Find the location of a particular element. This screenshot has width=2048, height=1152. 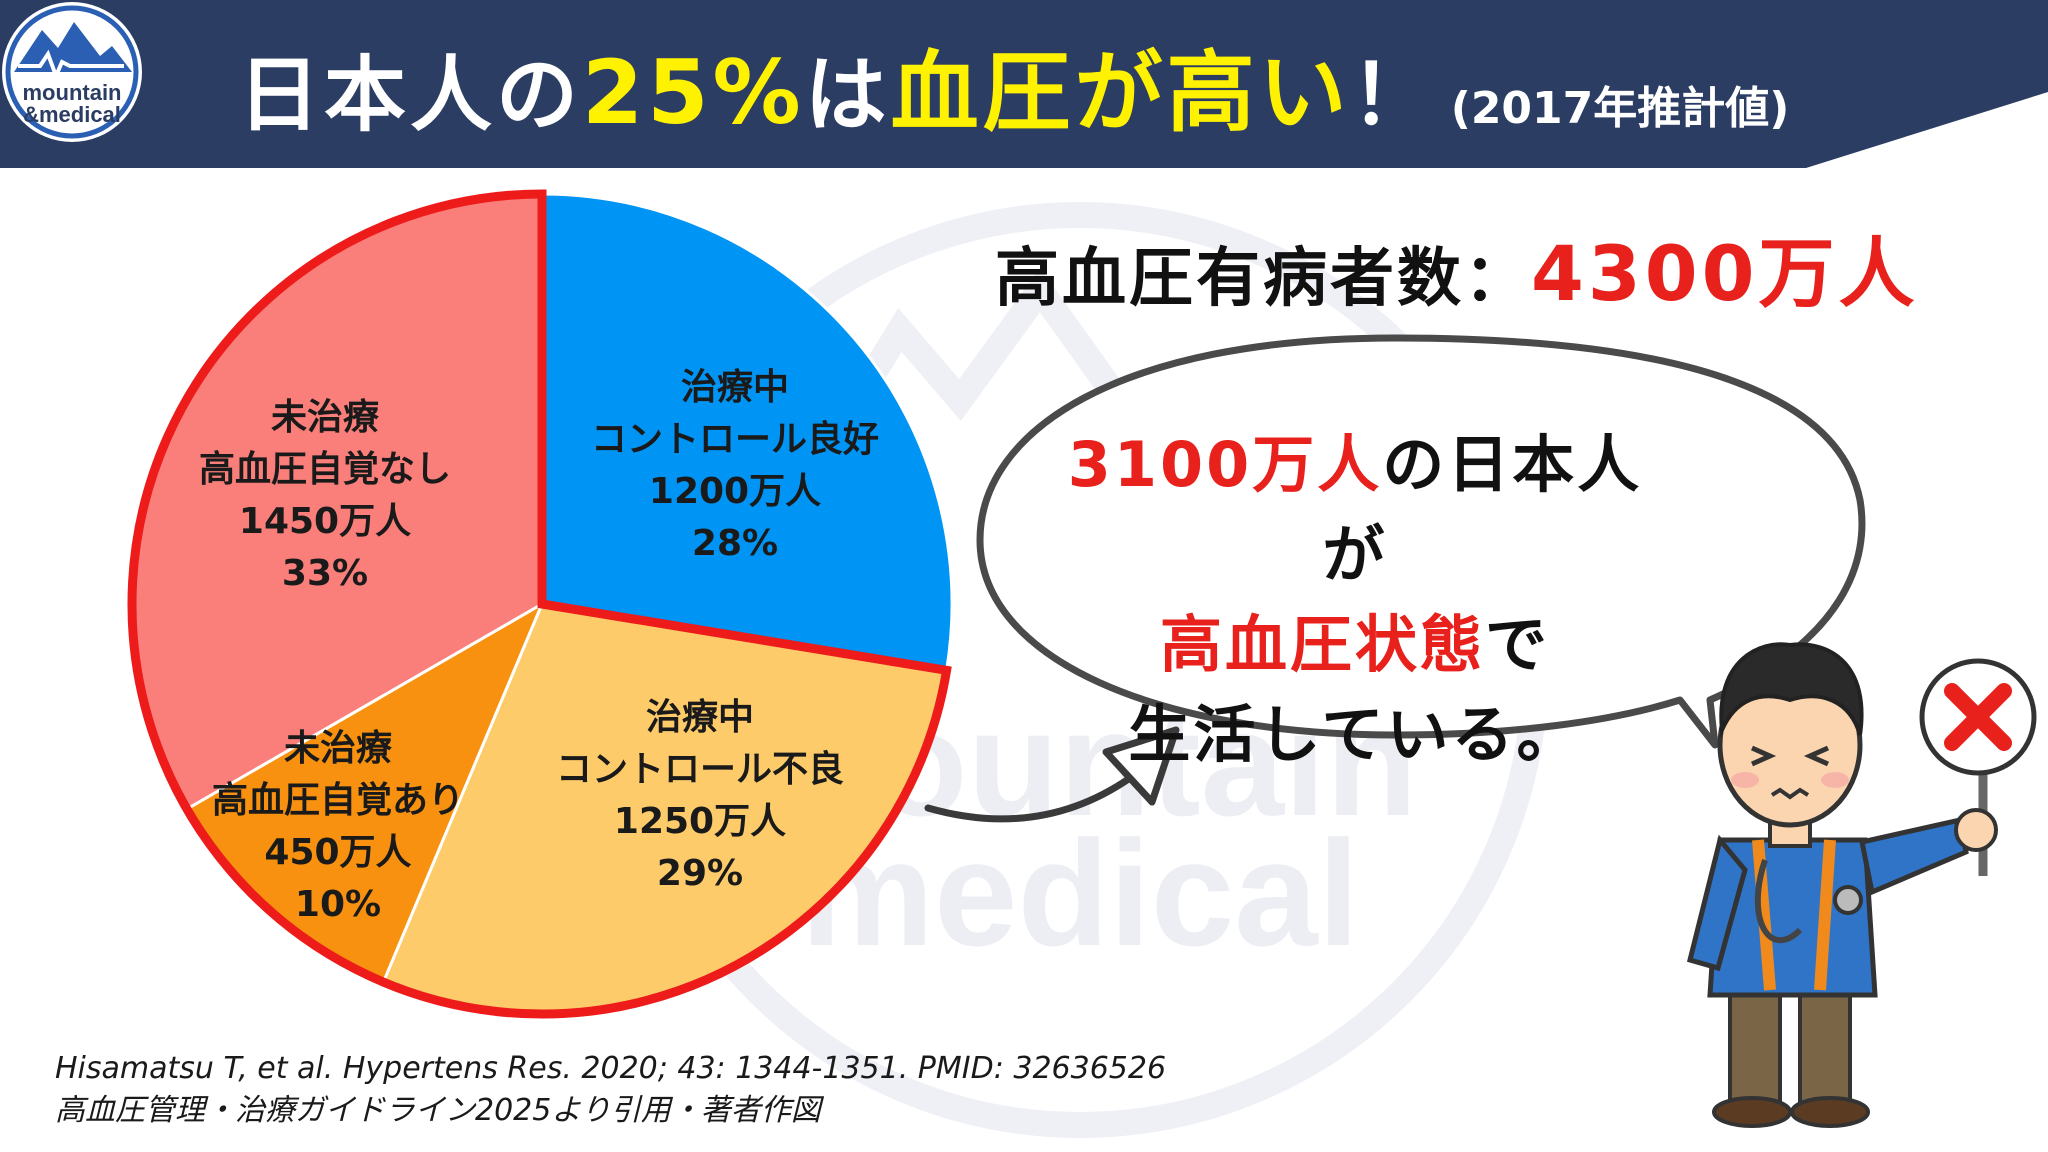

title-exclamation: ！ is located at coordinates (1393, 95).